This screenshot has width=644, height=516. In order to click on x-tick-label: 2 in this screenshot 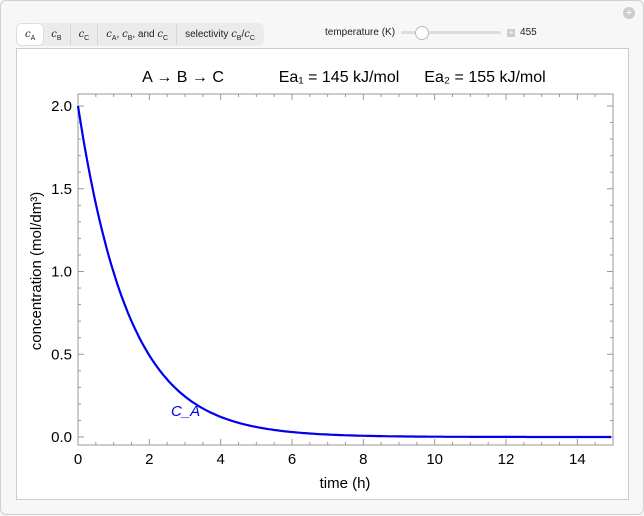, I will do `click(149, 459)`.